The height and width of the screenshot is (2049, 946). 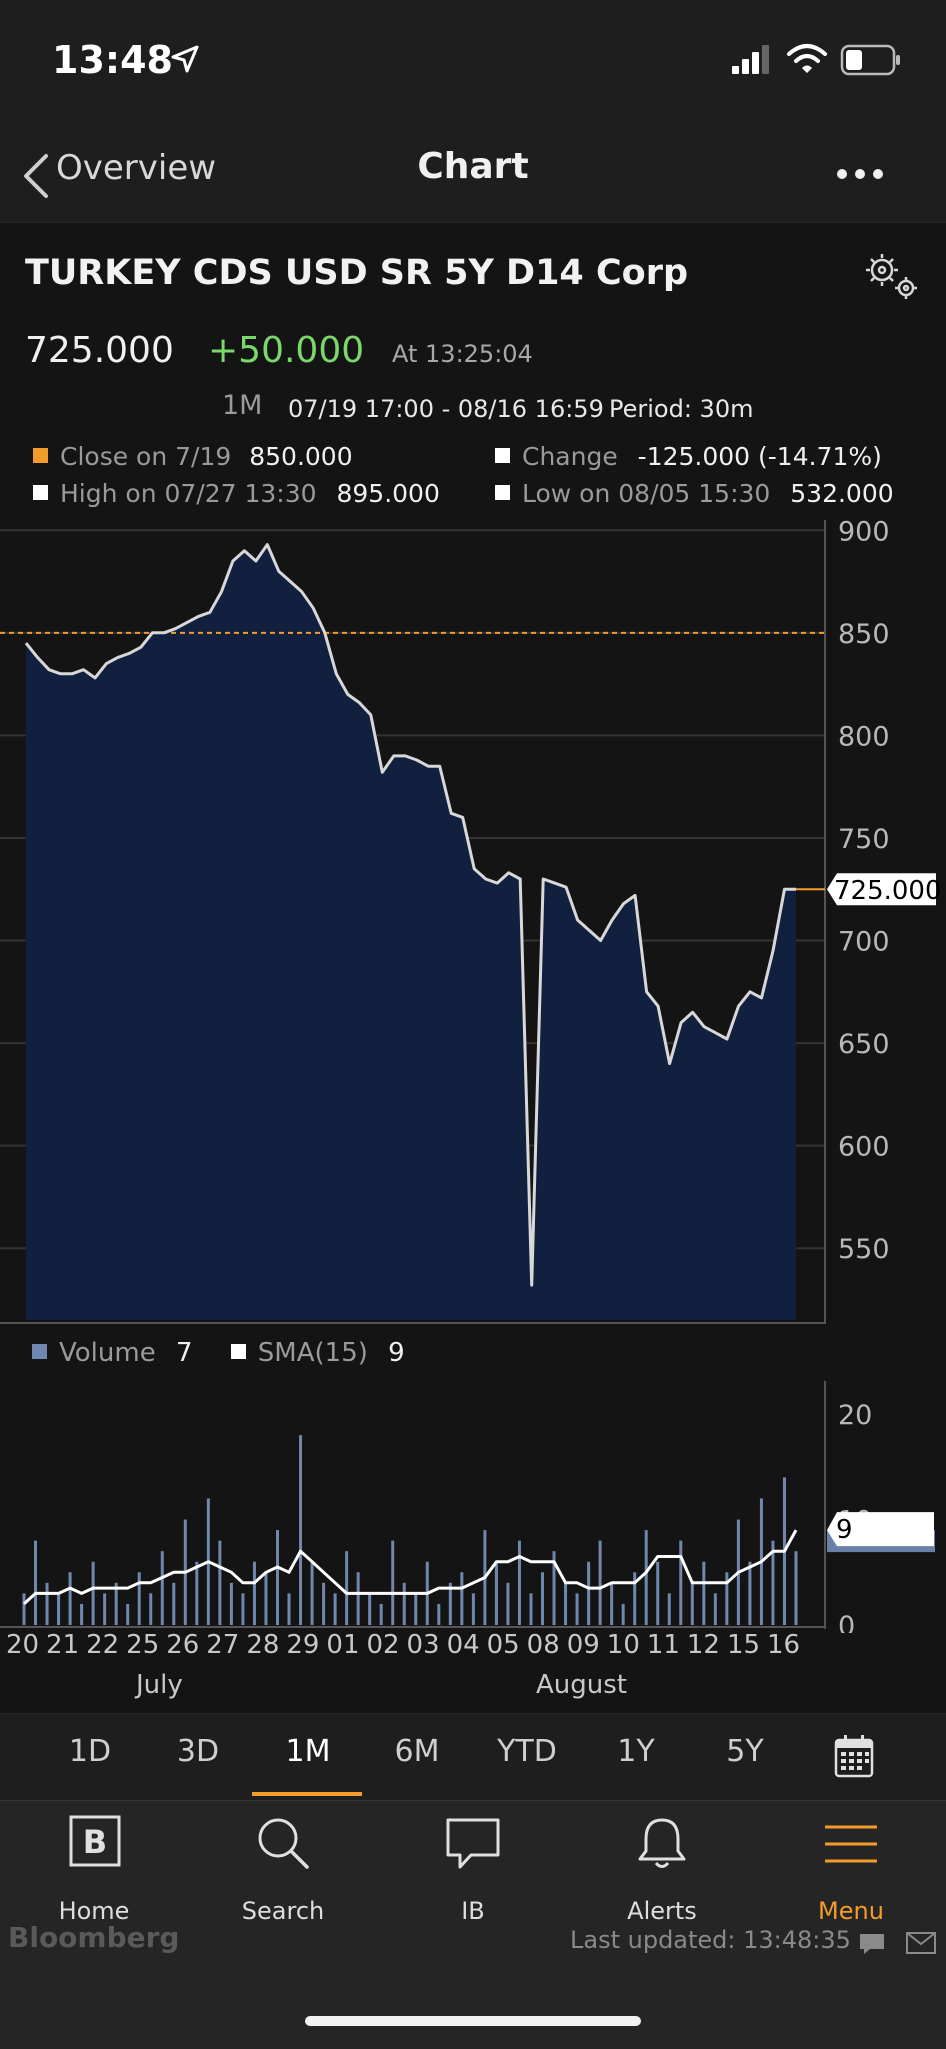 I want to click on period-tab-5y: 5Y, so click(x=745, y=1751).